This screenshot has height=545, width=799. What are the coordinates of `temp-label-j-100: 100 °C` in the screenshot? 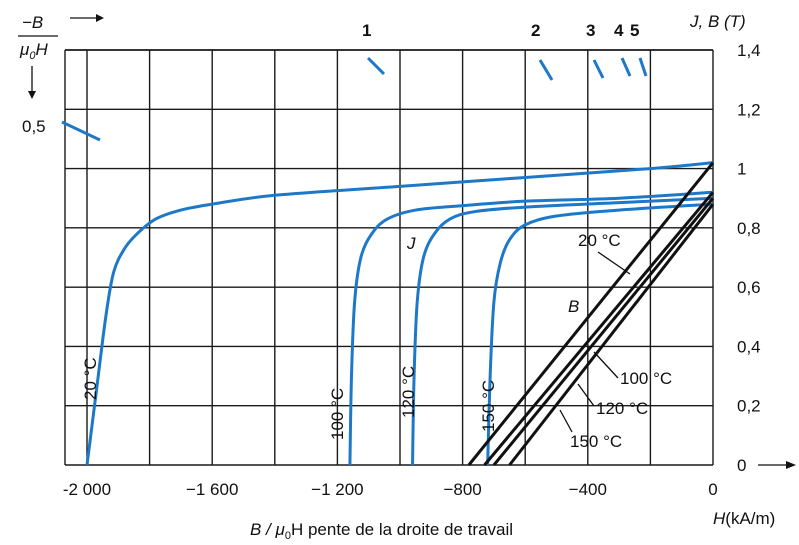 It's located at (337, 414).